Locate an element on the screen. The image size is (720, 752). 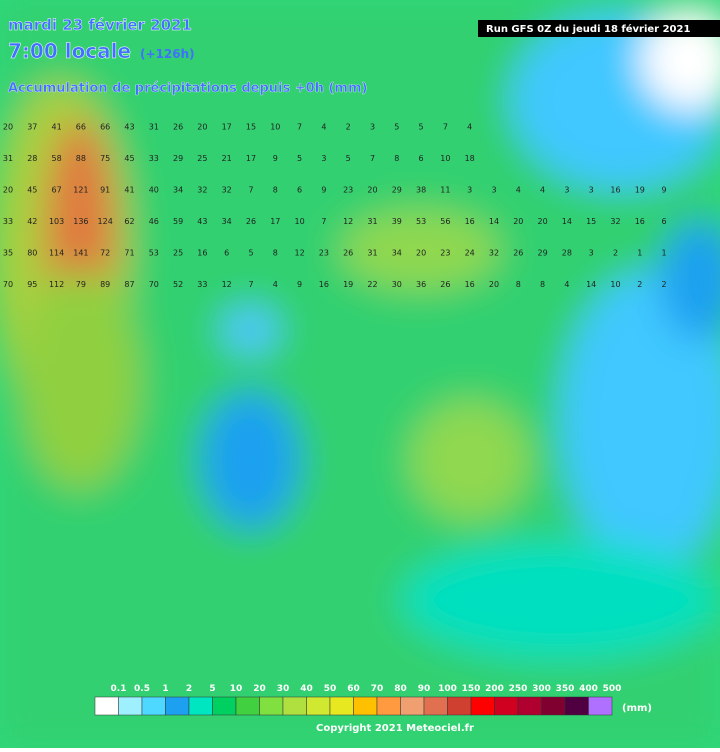
legend-label: 150 is located at coordinates (471, 689).